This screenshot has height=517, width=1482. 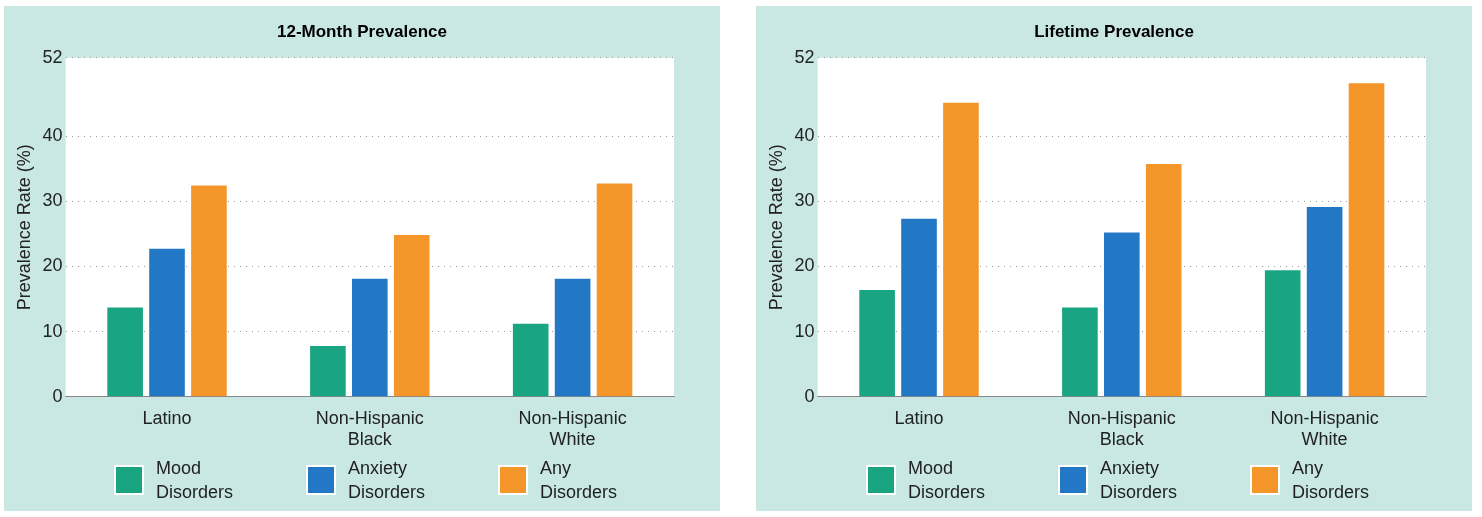 What do you see at coordinates (362, 32) in the screenshot?
I see `chart-title: 12-Month Prevalence` at bounding box center [362, 32].